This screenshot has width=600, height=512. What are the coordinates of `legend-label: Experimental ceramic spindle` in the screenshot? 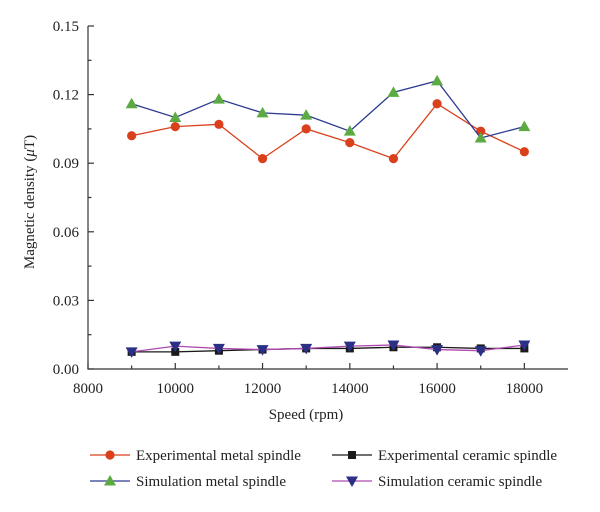 It's located at (467, 456).